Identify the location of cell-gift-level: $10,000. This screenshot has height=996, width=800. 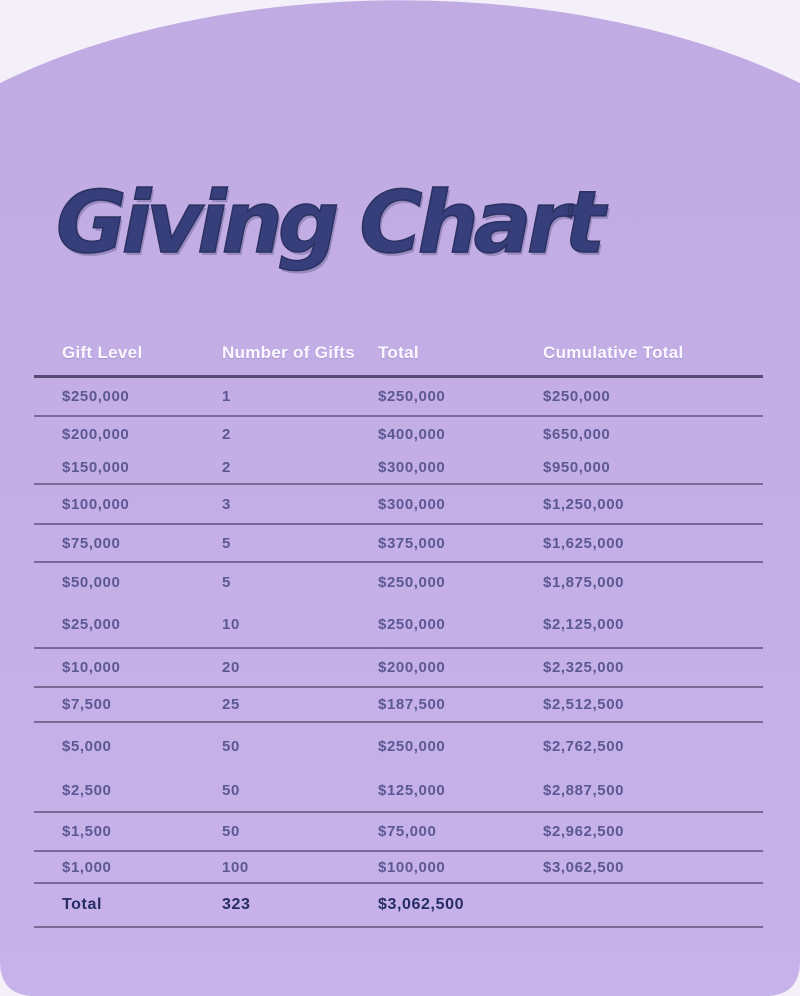
(91, 667).